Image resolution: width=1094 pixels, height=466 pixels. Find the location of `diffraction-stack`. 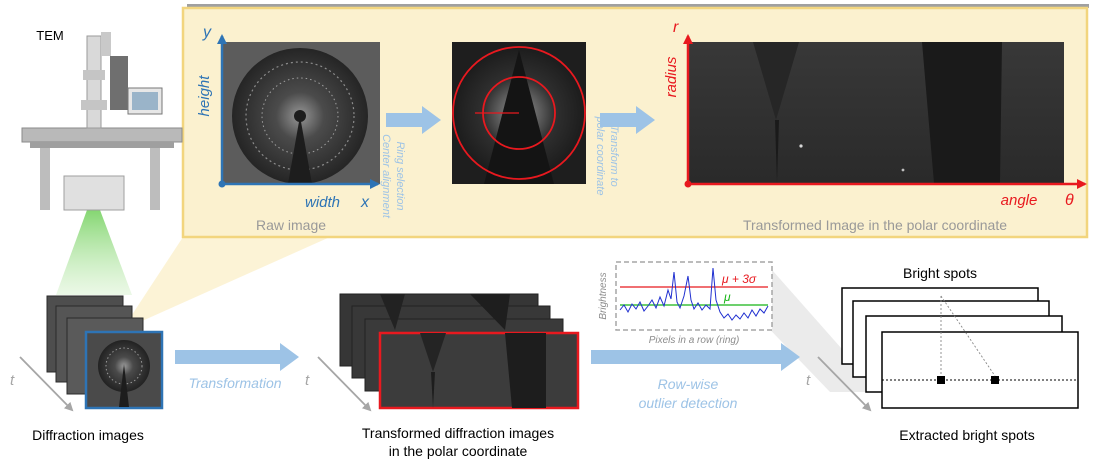

diffraction-stack is located at coordinates (105, 352).